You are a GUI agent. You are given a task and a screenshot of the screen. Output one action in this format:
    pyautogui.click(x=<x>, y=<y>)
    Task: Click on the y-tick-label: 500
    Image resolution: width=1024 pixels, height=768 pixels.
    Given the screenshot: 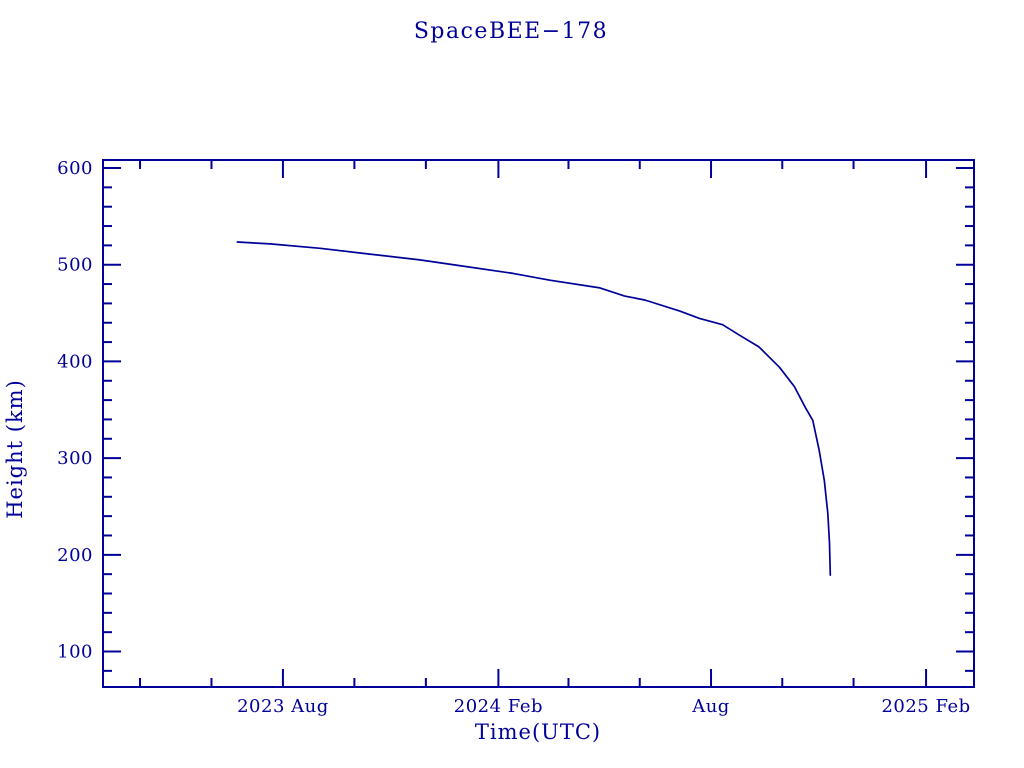 What is the action you would take?
    pyautogui.click(x=75, y=265)
    